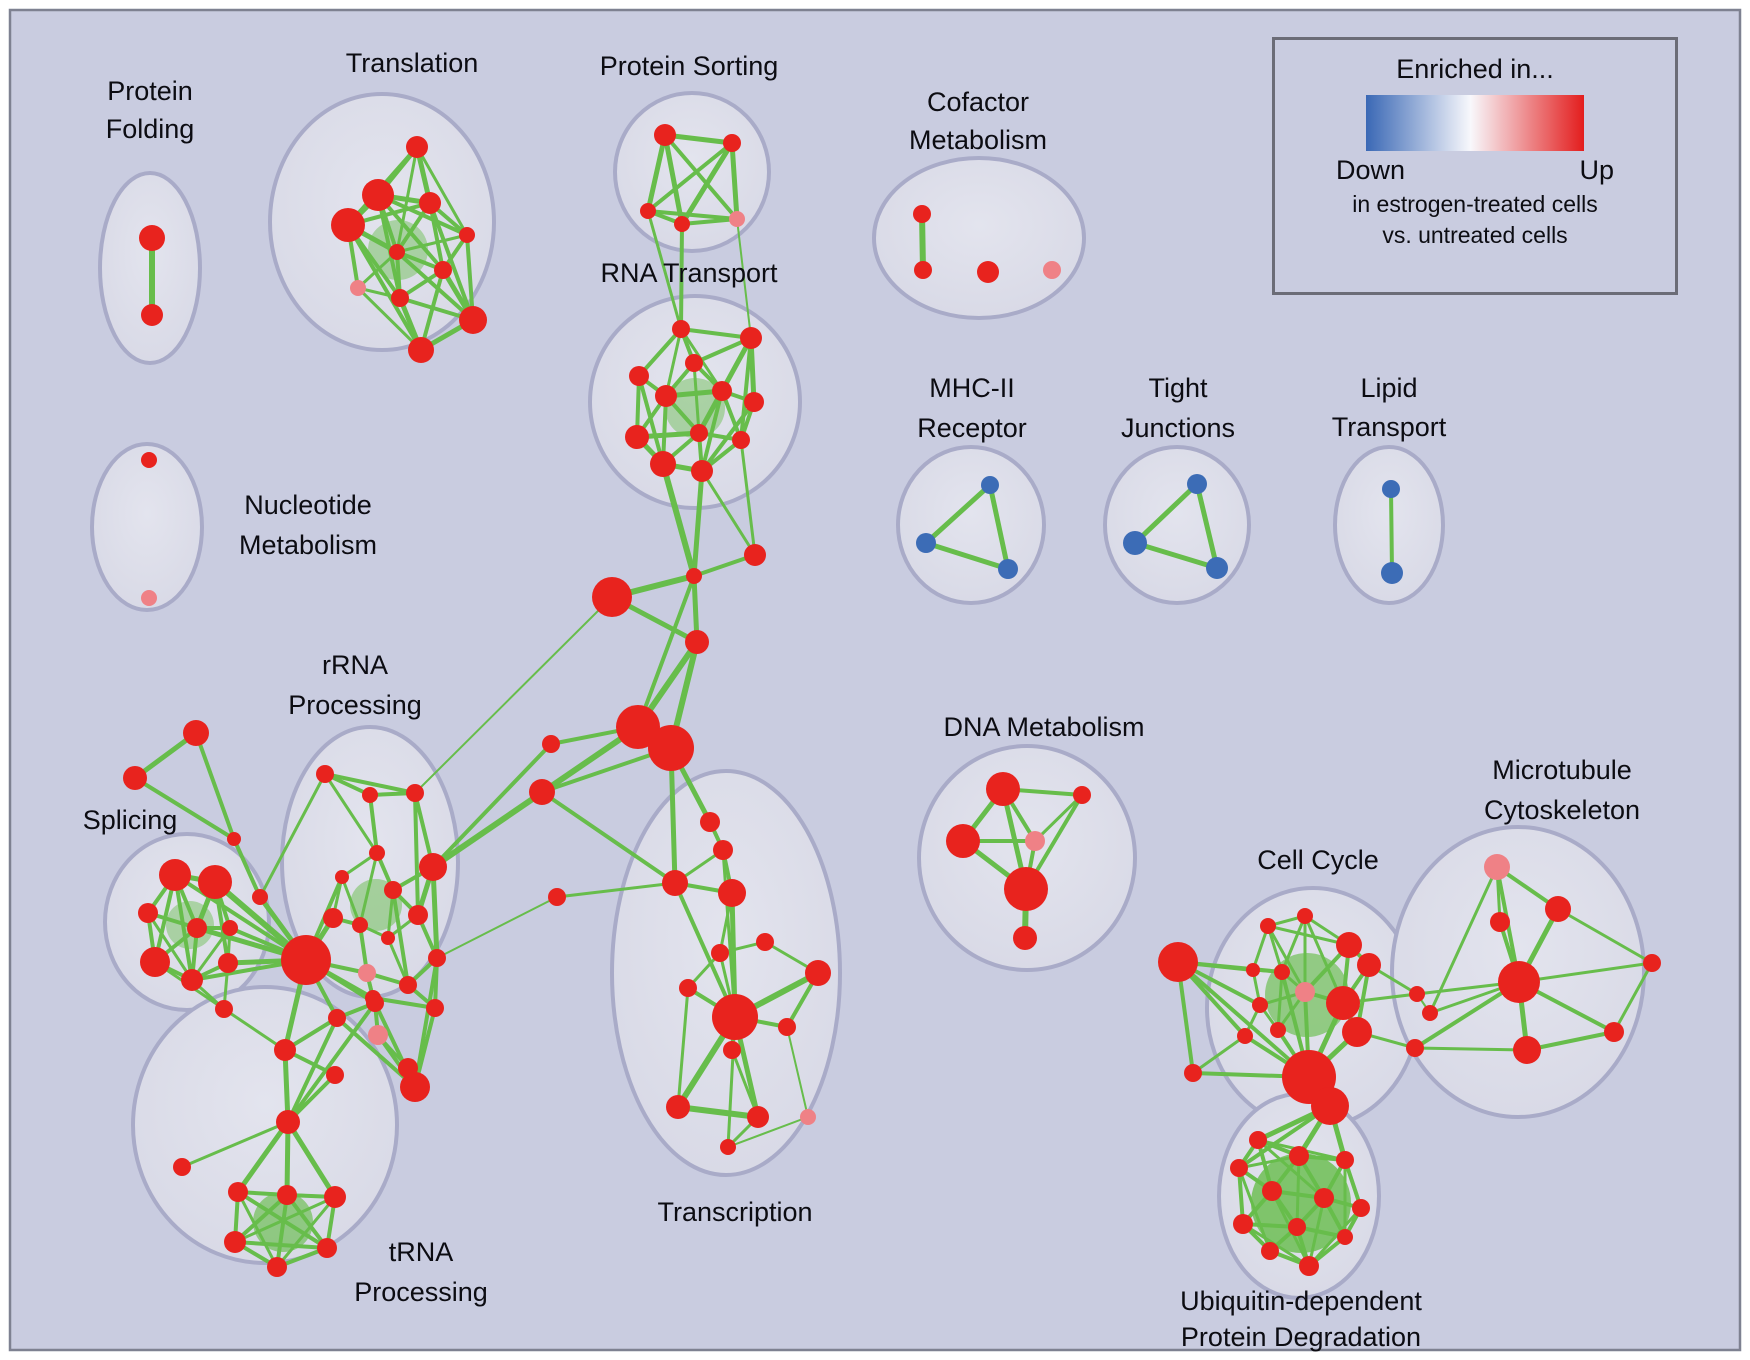  I want to click on node-mhc-ii-receptor, so click(1008, 569).